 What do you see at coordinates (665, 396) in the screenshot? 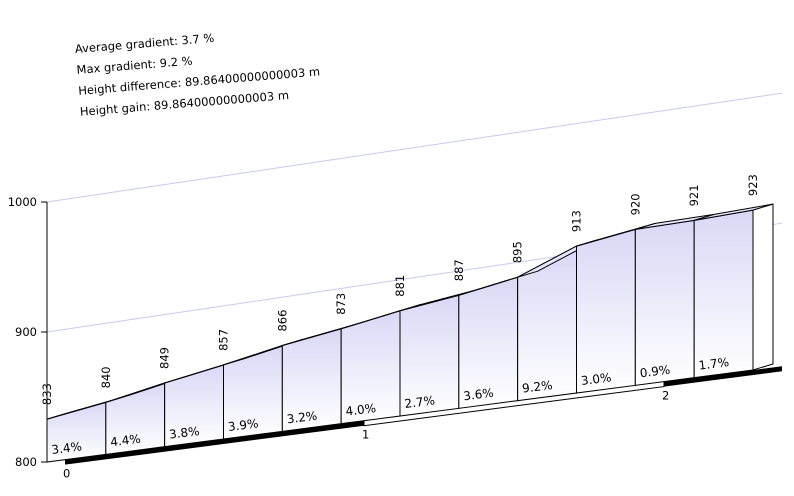
I see `x-tick-label-2: 2` at bounding box center [665, 396].